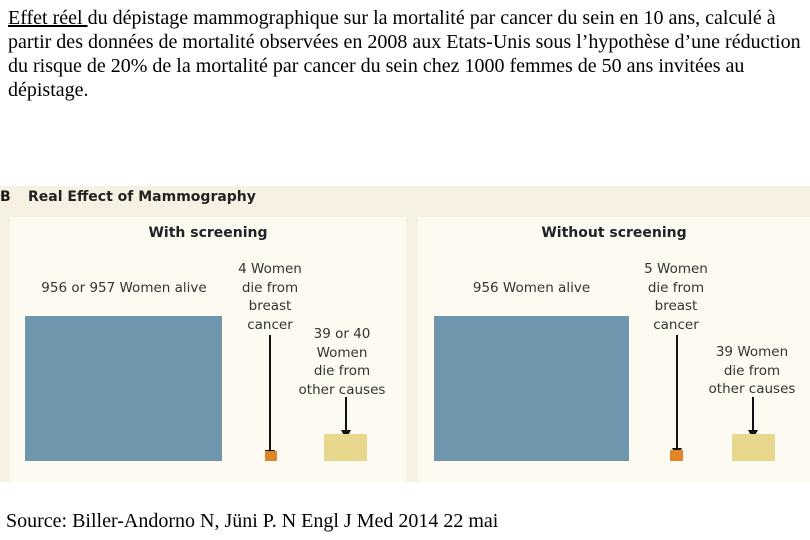  I want to click on label-other-causes: 39 or 40 Women die from other causes, so click(342, 362).